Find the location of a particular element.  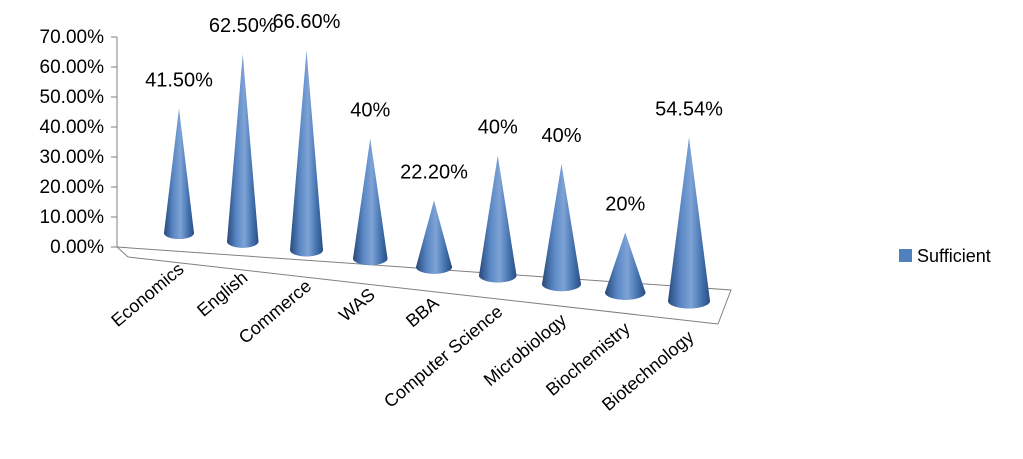

legend: Sufficient is located at coordinates (945, 256).